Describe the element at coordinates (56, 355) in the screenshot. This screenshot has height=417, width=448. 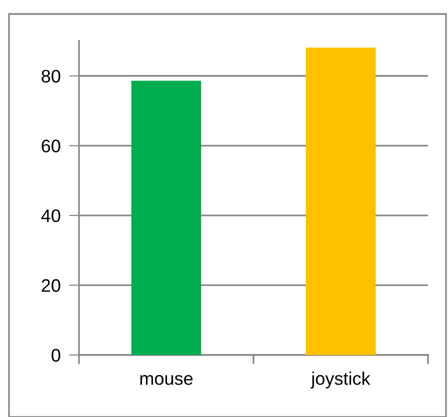
I see `y-tick-label: 0` at that location.